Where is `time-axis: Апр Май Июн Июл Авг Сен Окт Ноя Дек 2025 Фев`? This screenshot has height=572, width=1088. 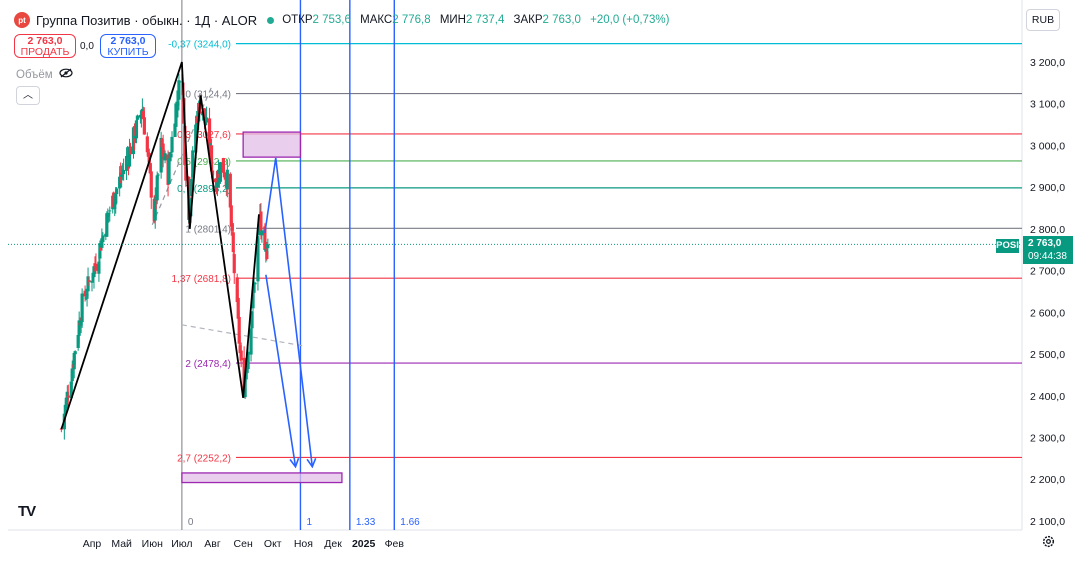
time-axis: Апр Май Июн Июл Авг Сен Окт Ноя Дек 2025 Фев is located at coordinates (244, 544).